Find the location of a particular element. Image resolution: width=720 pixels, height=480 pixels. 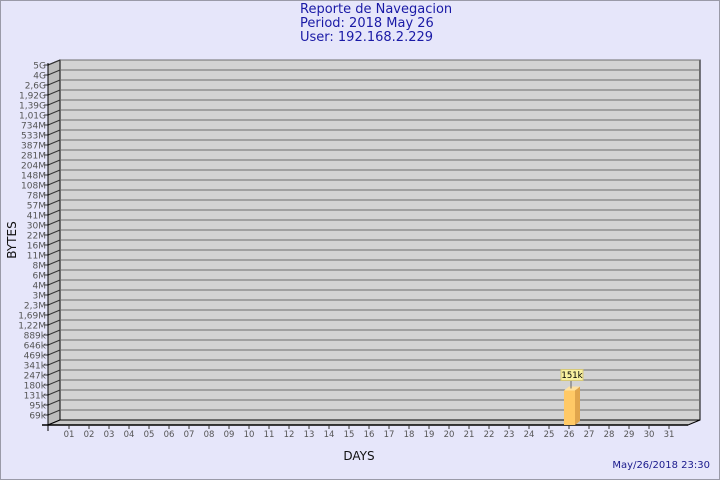

y-tick-label: 22M is located at coordinates (36, 237).